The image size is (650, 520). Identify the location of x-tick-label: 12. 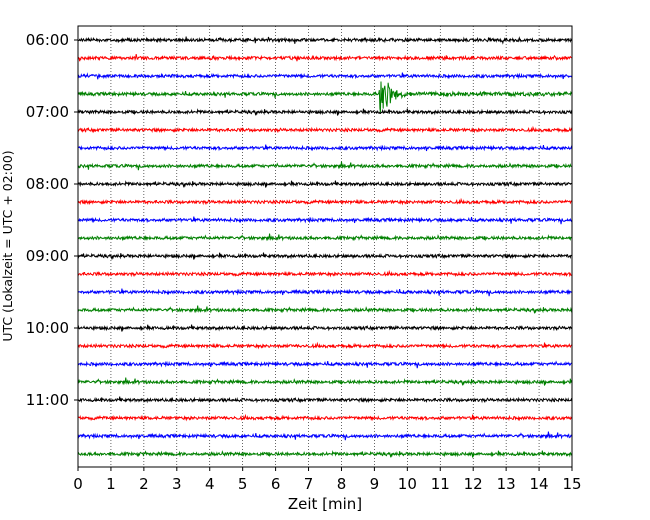
(473, 484).